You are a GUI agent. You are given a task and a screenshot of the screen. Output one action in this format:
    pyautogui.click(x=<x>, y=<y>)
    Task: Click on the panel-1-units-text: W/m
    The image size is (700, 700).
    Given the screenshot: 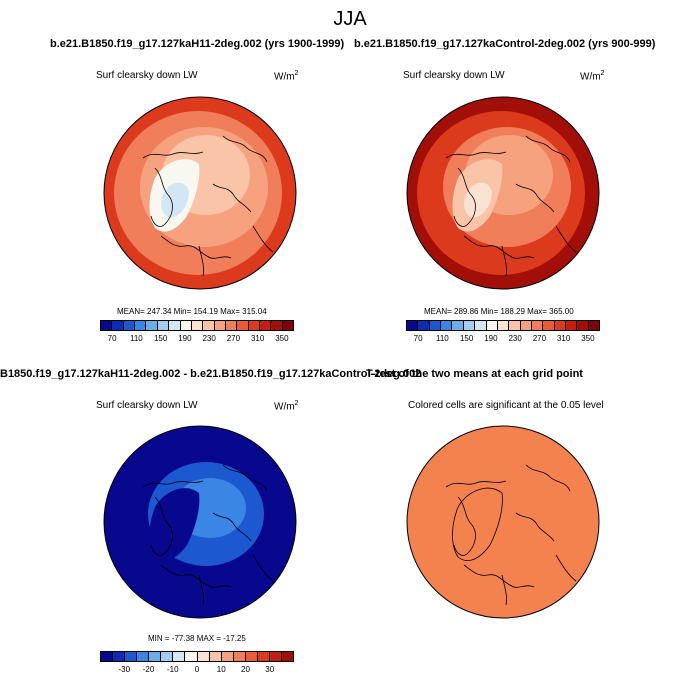 What is the action you would take?
    pyautogui.click(x=284, y=77)
    